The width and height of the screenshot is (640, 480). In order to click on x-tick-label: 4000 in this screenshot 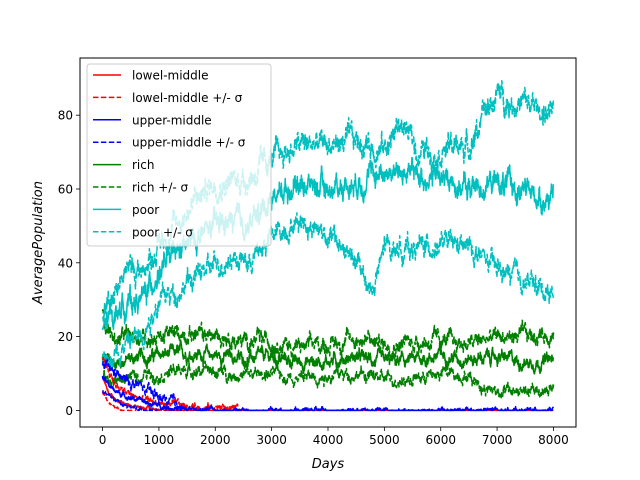, I will do `click(328, 440)`.